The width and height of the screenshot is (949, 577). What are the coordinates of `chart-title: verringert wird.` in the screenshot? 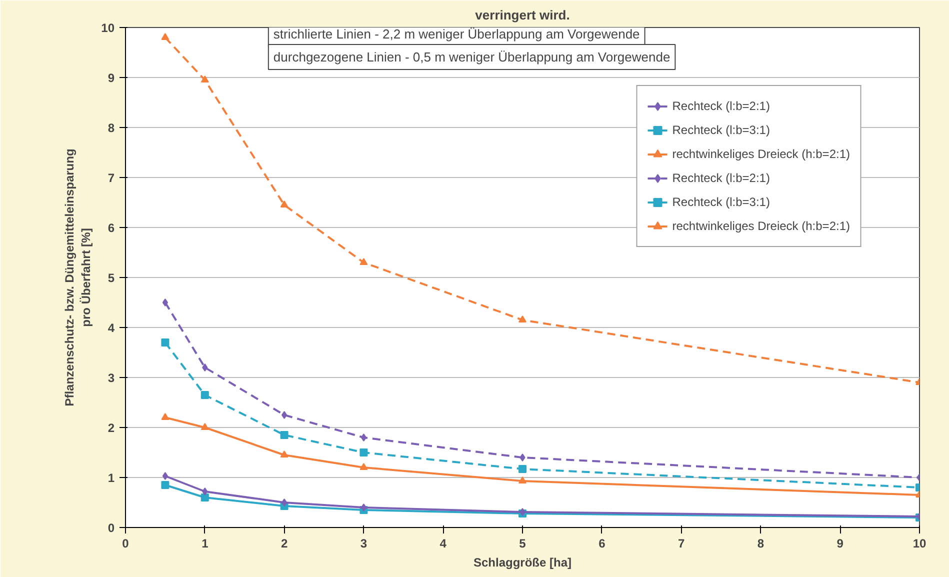 It's located at (522, 15).